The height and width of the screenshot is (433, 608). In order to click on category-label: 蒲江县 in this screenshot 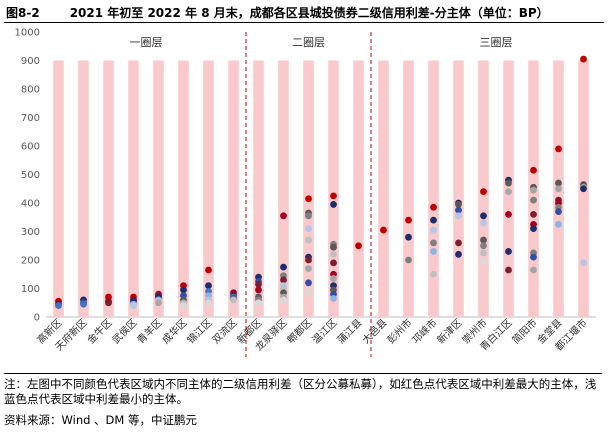, I will do `click(349, 331)`.